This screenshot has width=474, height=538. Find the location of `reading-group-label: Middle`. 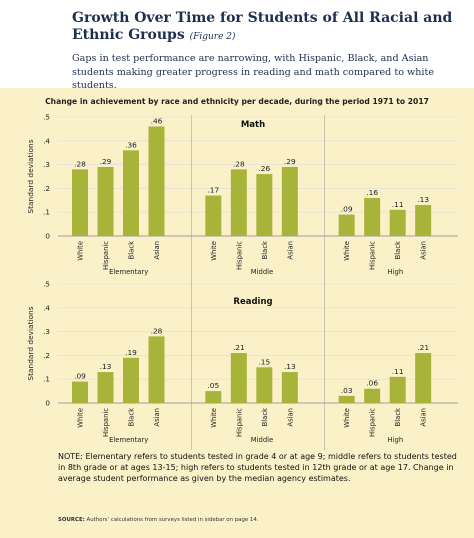

reading-group-label: Middle is located at coordinates (262, 440).